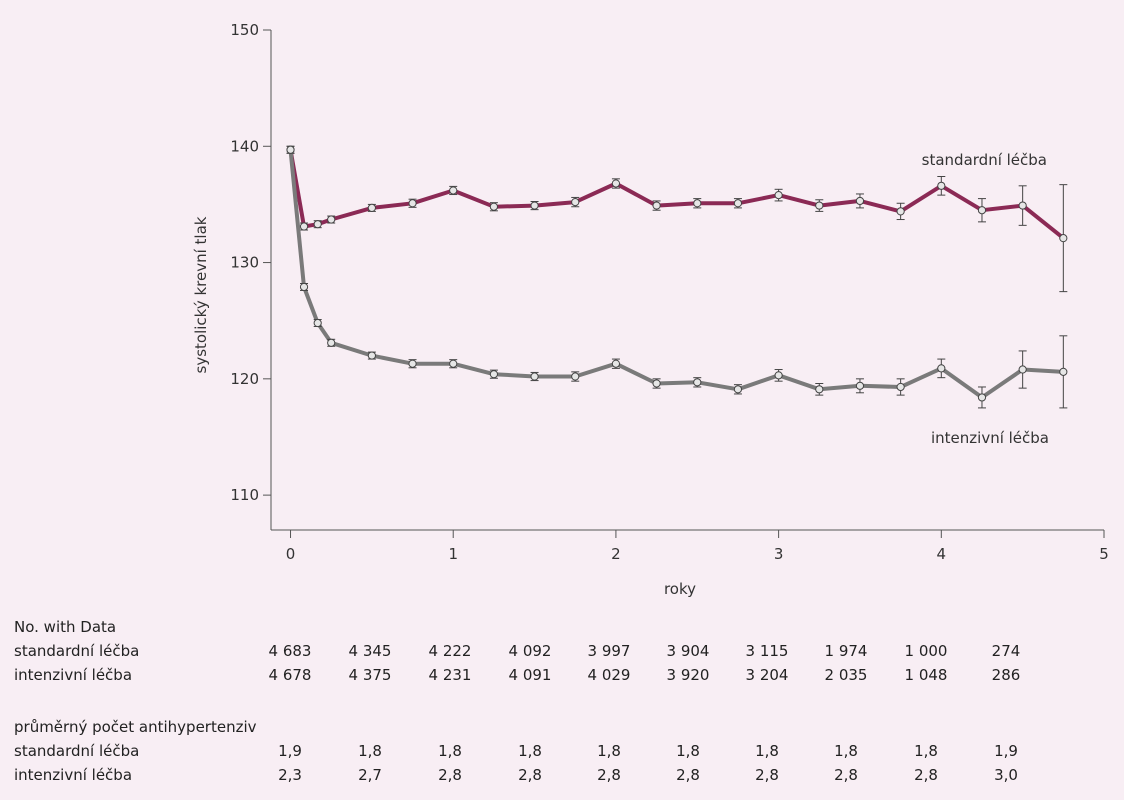 The image size is (1124, 800). I want to click on count-cell-intensive: 4 678, so click(290, 675).